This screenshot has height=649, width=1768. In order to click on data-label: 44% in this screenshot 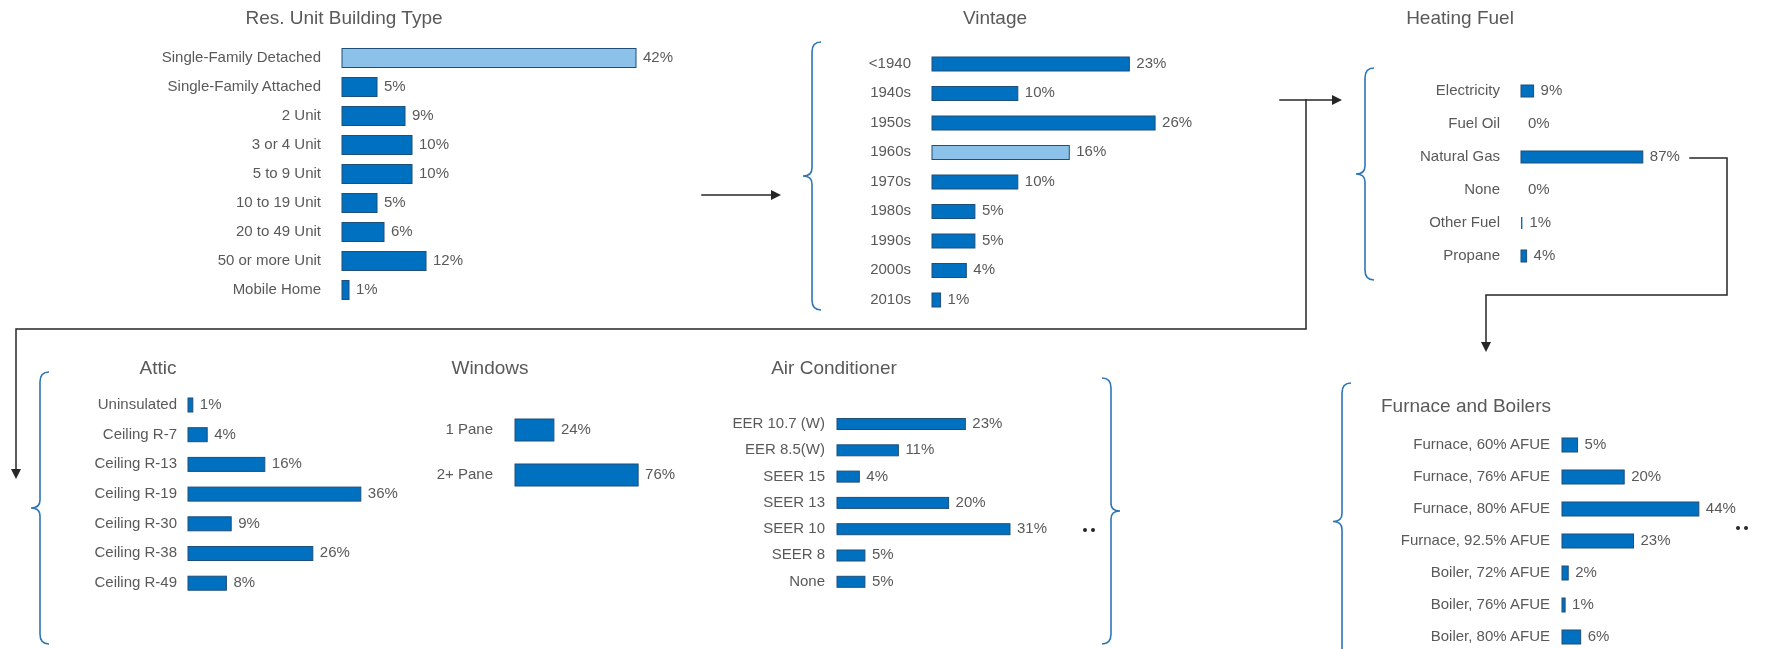, I will do `click(1720, 507)`.